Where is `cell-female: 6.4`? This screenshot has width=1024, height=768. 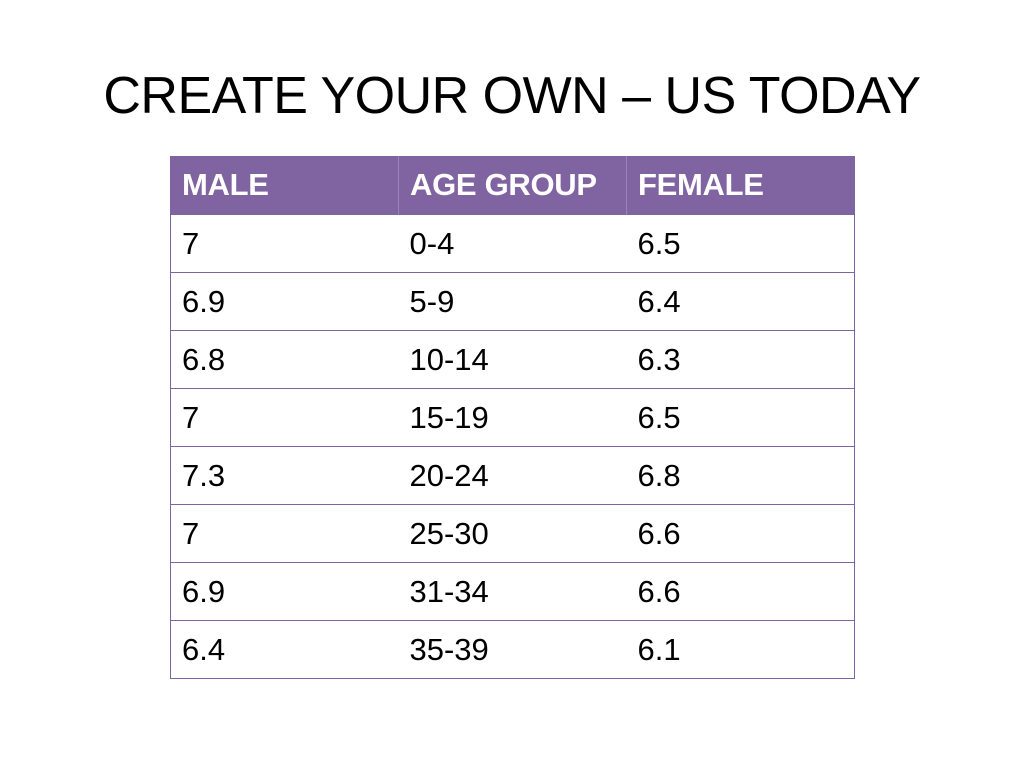
cell-female: 6.4 is located at coordinates (740, 301).